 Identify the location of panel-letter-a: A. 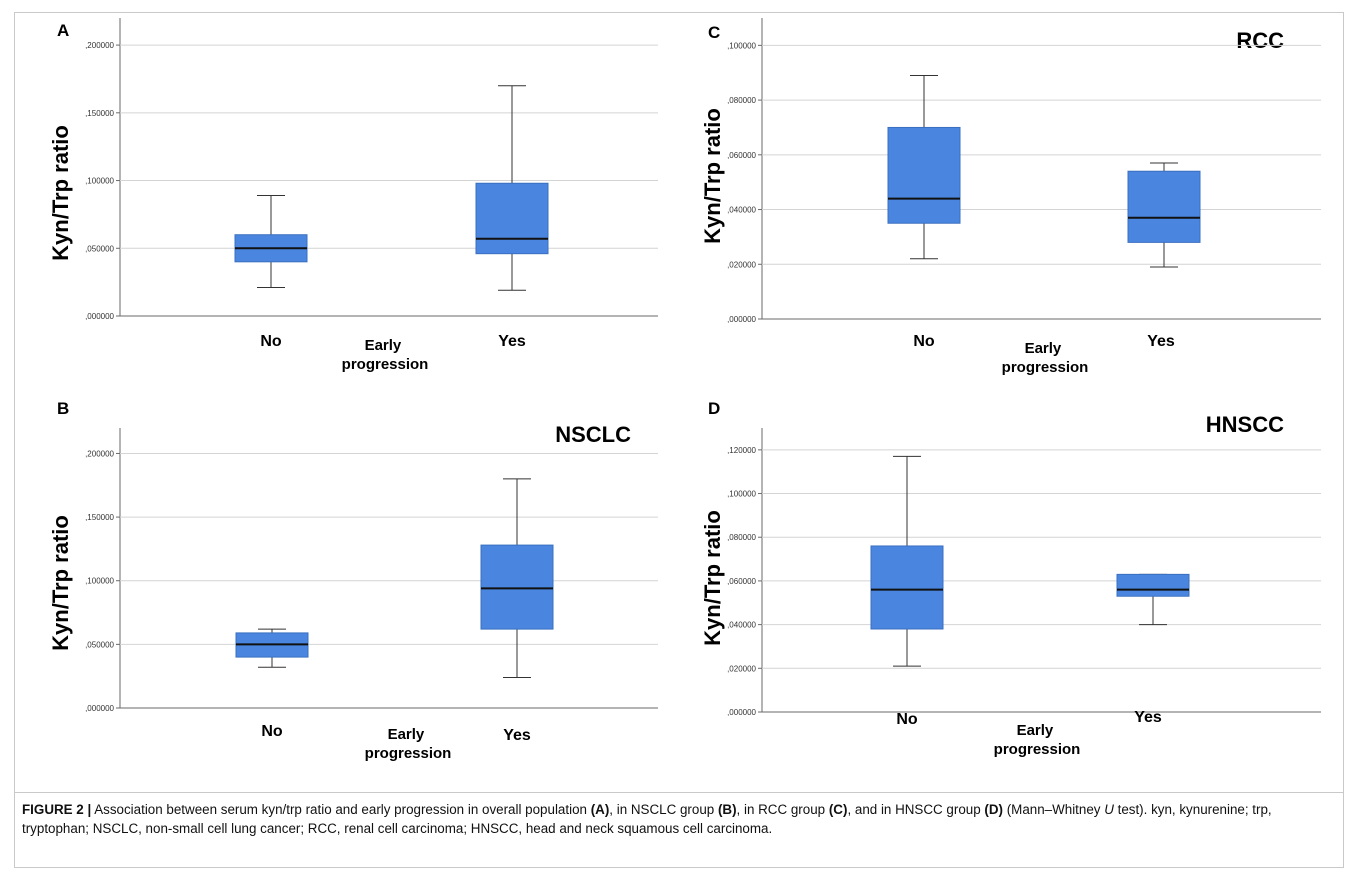
(63, 30).